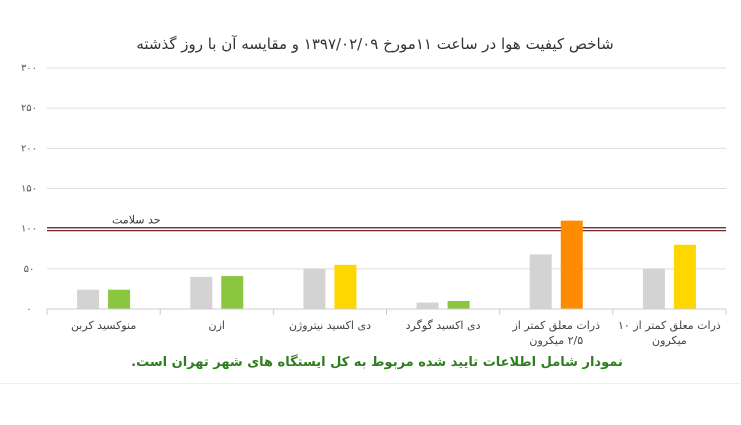 The image size is (741, 425). Describe the element at coordinates (669, 340) in the screenshot. I see `category-label: میکرون` at that location.